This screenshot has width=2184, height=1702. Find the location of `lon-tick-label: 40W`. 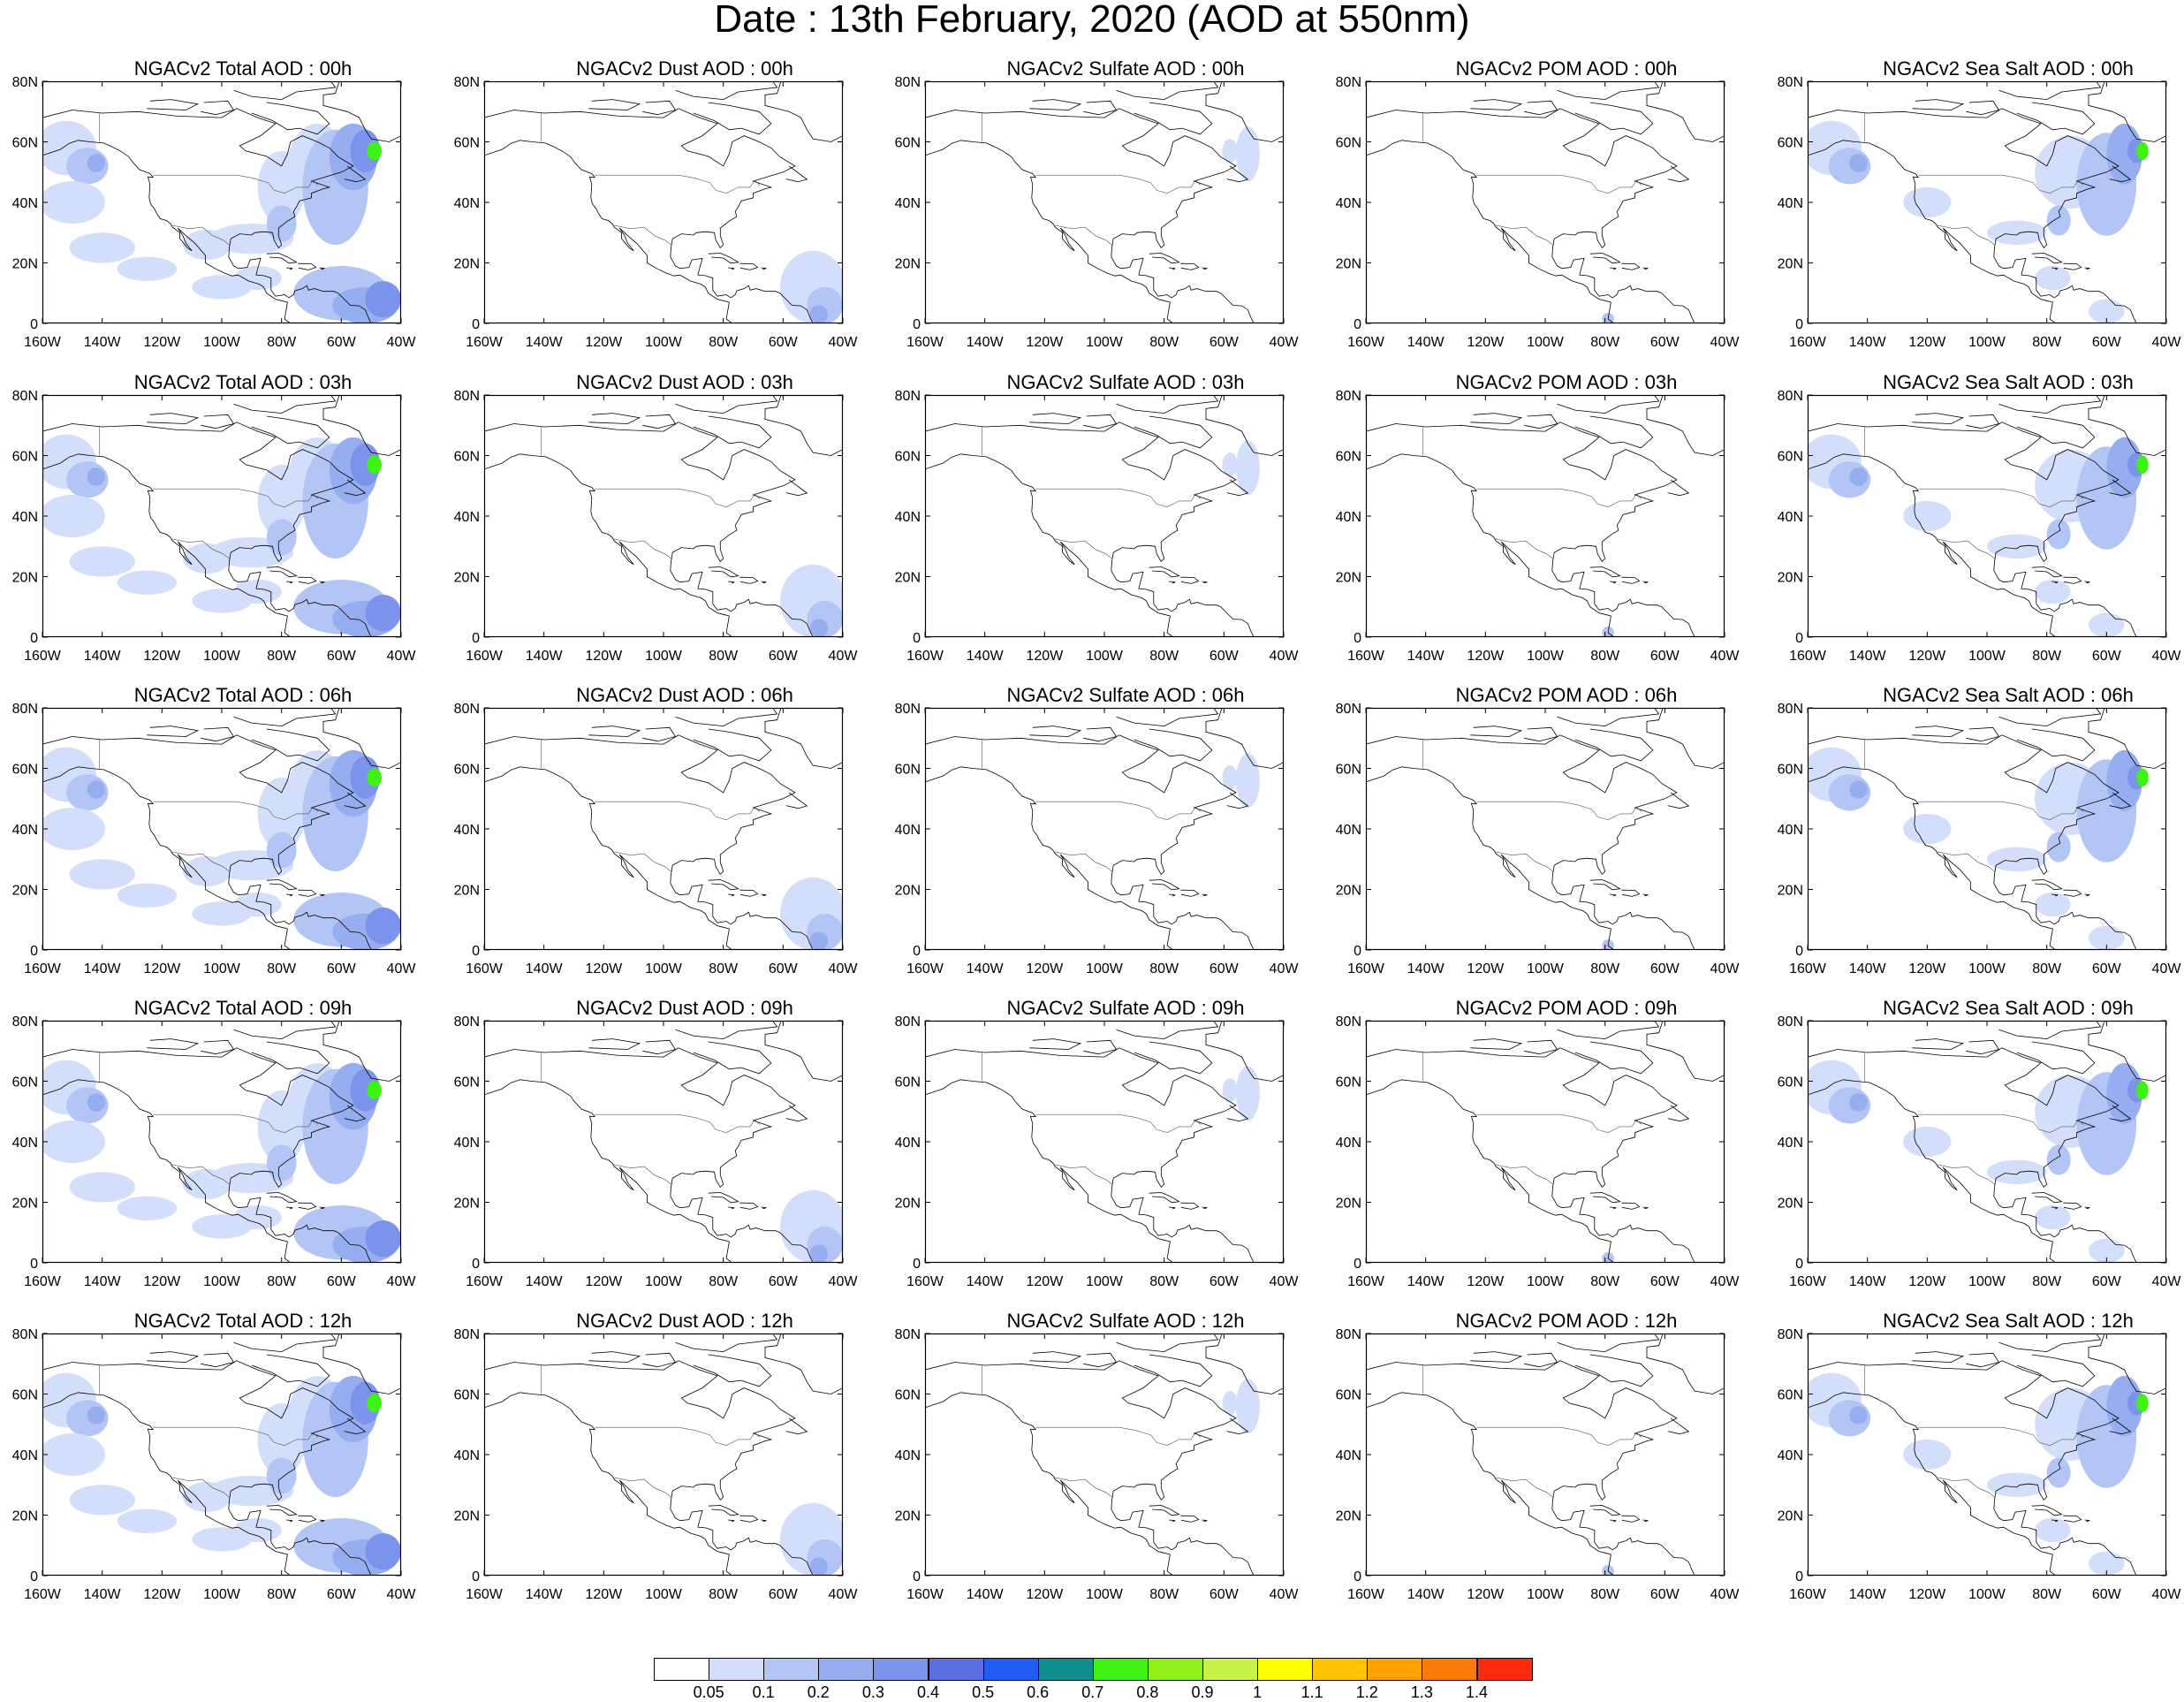

lon-tick-label: 40W is located at coordinates (402, 656).